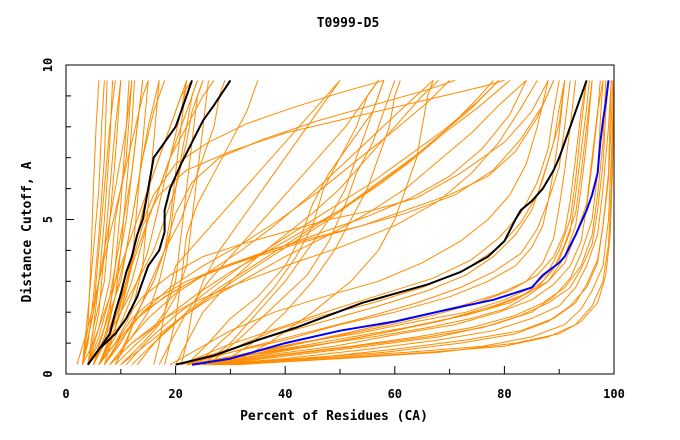 The height and width of the screenshot is (440, 680). What do you see at coordinates (48, 373) in the screenshot?
I see `y-tick-label: 0` at bounding box center [48, 373].